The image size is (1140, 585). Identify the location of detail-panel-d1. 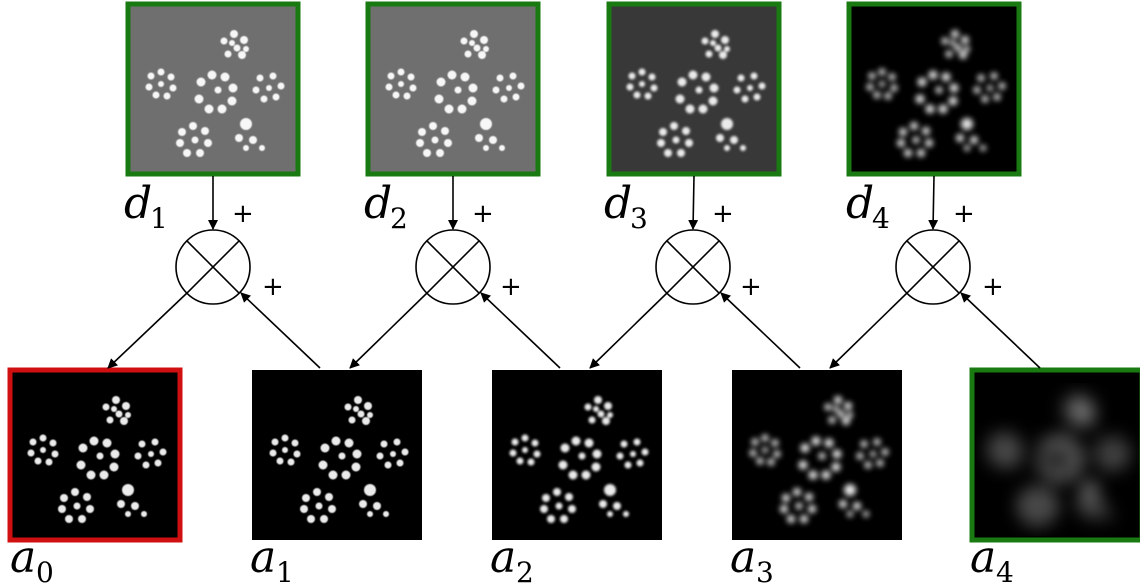
(213, 89).